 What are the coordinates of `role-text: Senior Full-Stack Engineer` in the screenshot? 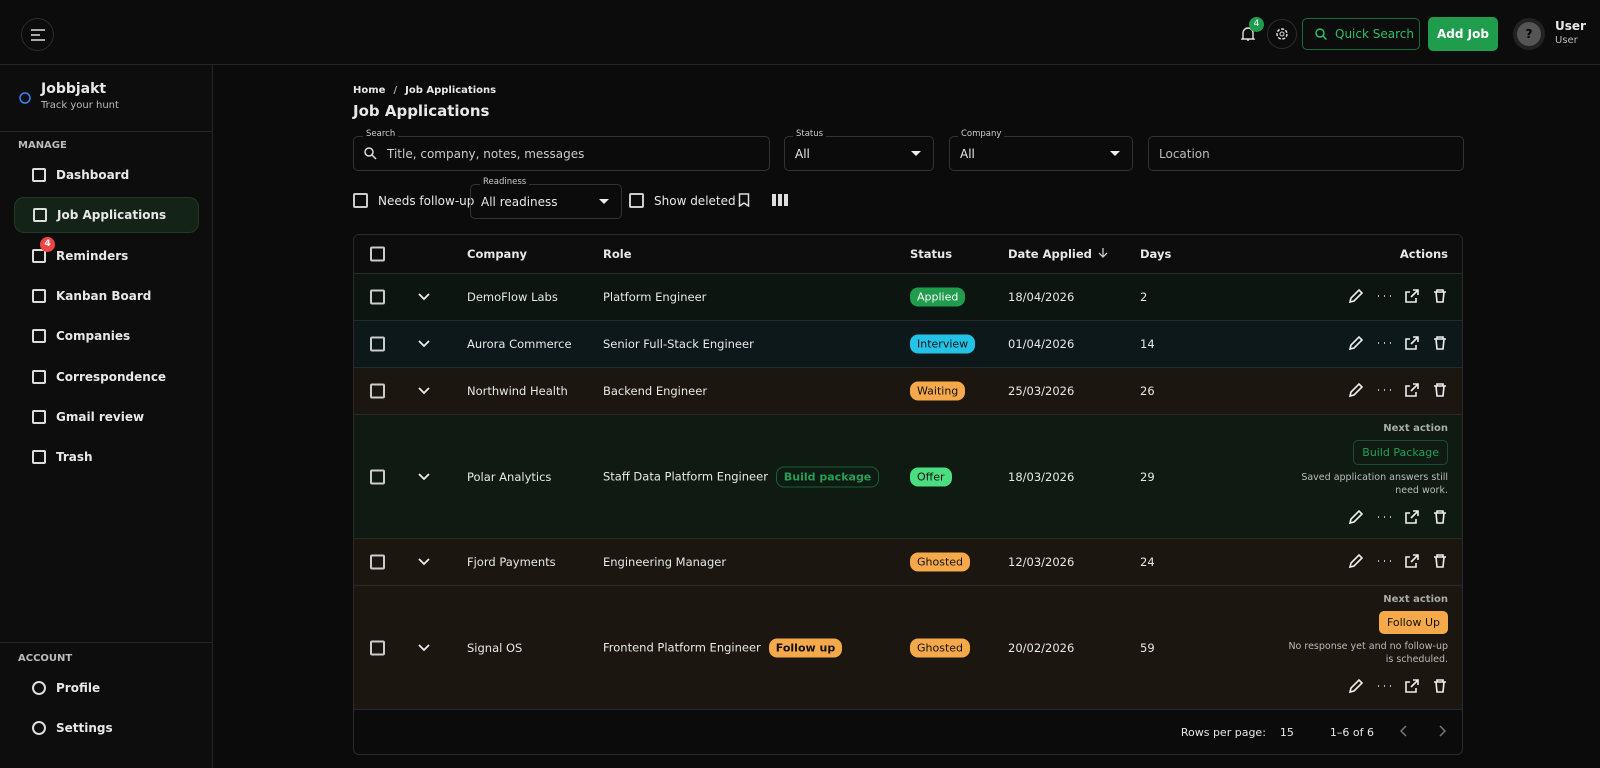 It's located at (678, 344).